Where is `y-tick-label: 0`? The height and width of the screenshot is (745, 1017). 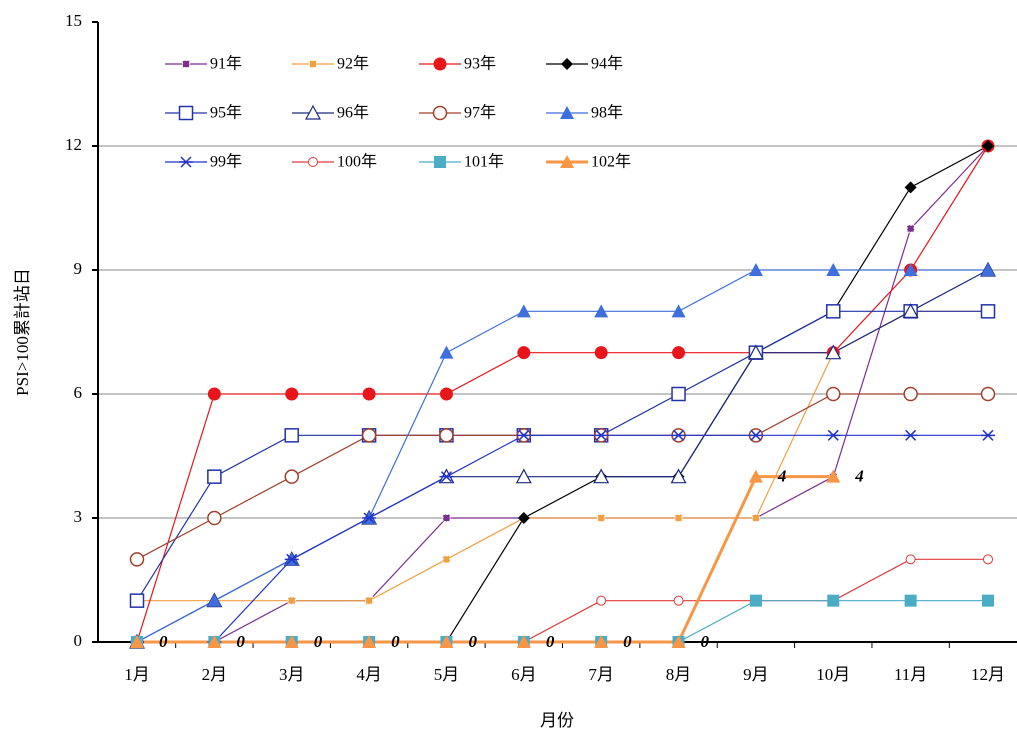 y-tick-label: 0 is located at coordinates (78, 640).